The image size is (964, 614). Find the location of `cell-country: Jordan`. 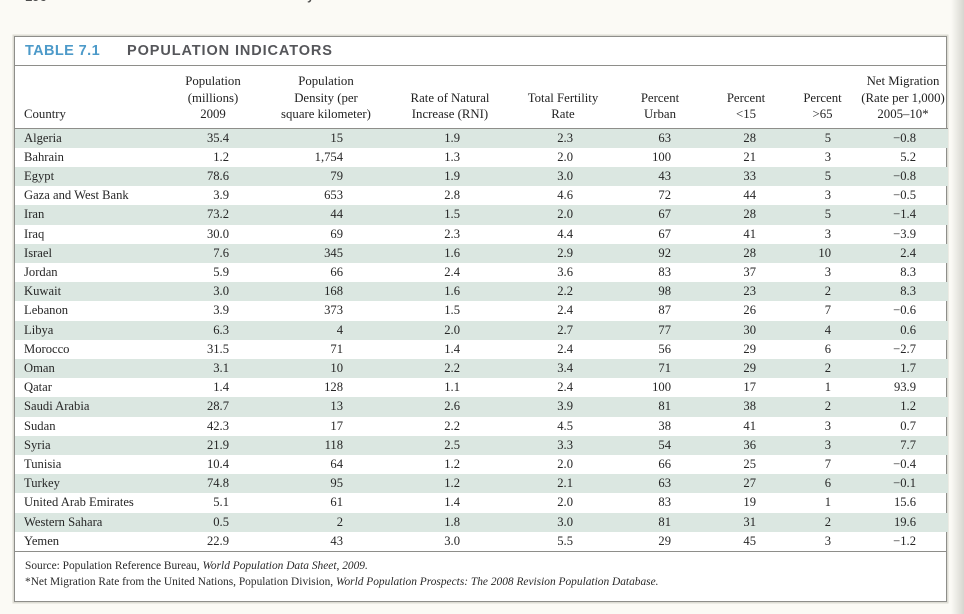

cell-country: Jordan is located at coordinates (41, 271).